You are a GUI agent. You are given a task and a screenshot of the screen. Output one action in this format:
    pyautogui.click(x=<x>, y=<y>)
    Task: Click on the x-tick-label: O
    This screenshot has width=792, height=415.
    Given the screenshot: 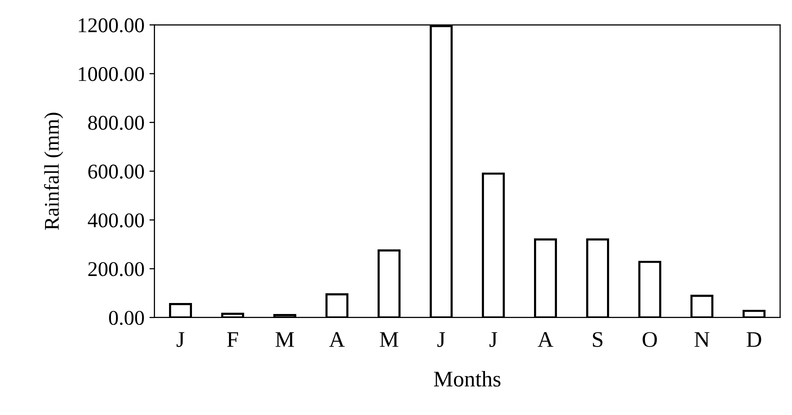 What is the action you would take?
    pyautogui.click(x=649, y=340)
    